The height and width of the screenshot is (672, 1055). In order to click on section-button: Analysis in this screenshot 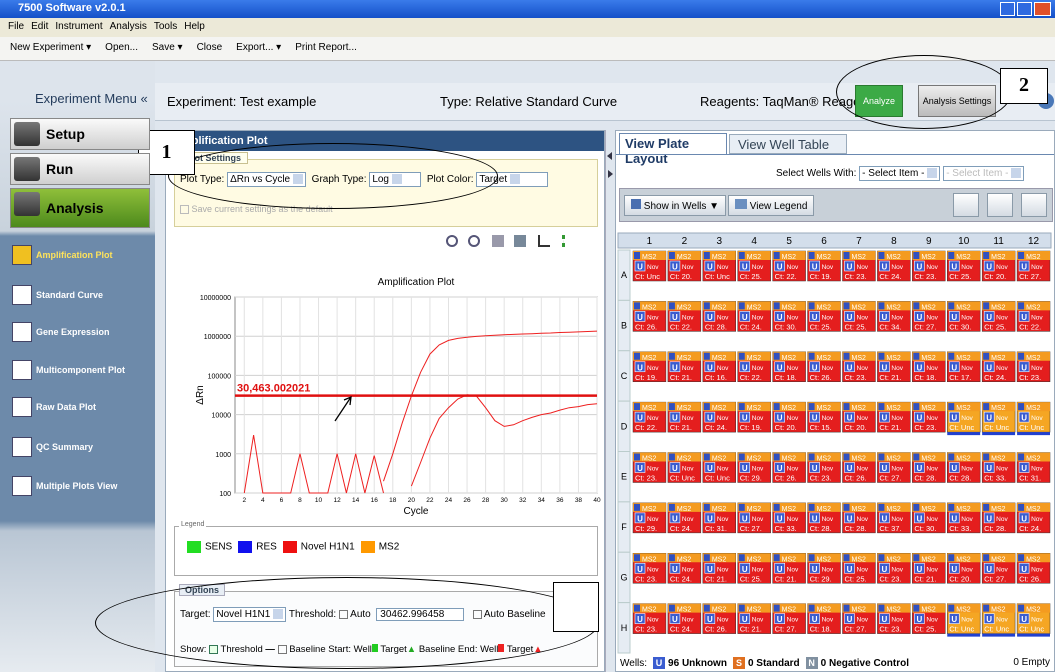, I will do `click(80, 208)`.